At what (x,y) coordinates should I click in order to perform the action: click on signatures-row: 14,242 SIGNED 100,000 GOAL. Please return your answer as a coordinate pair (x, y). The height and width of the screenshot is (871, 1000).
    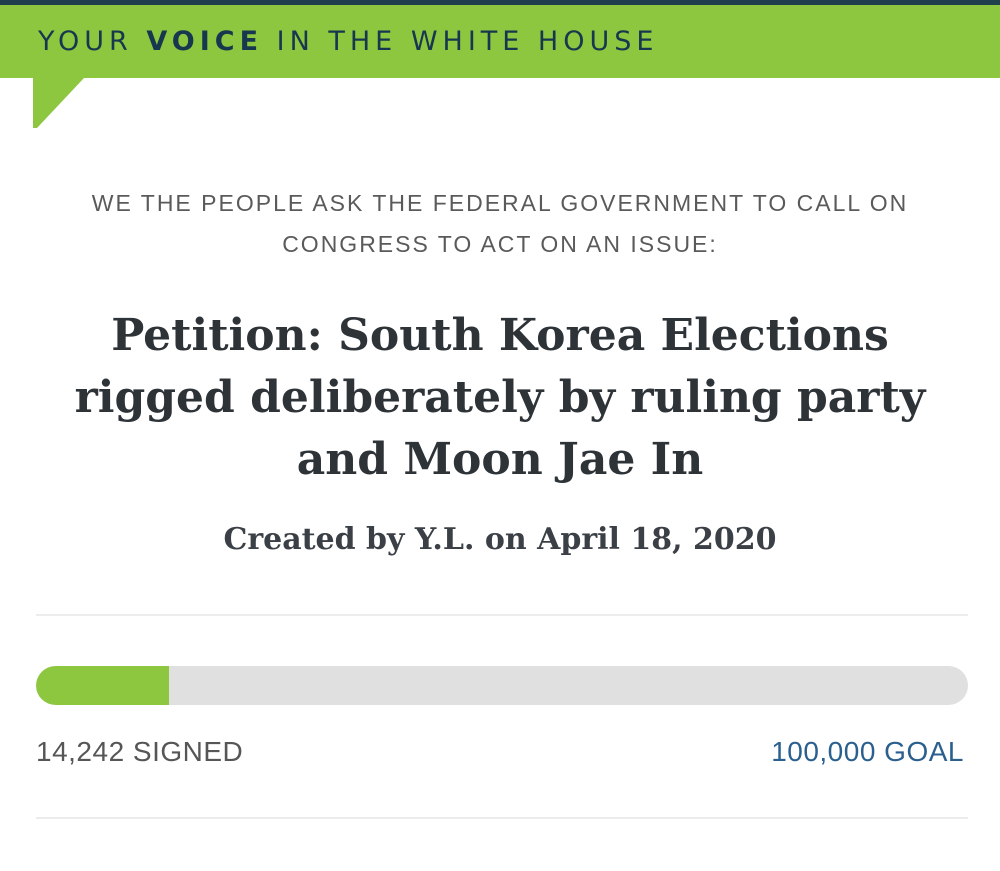
    Looking at the image, I should click on (500, 752).